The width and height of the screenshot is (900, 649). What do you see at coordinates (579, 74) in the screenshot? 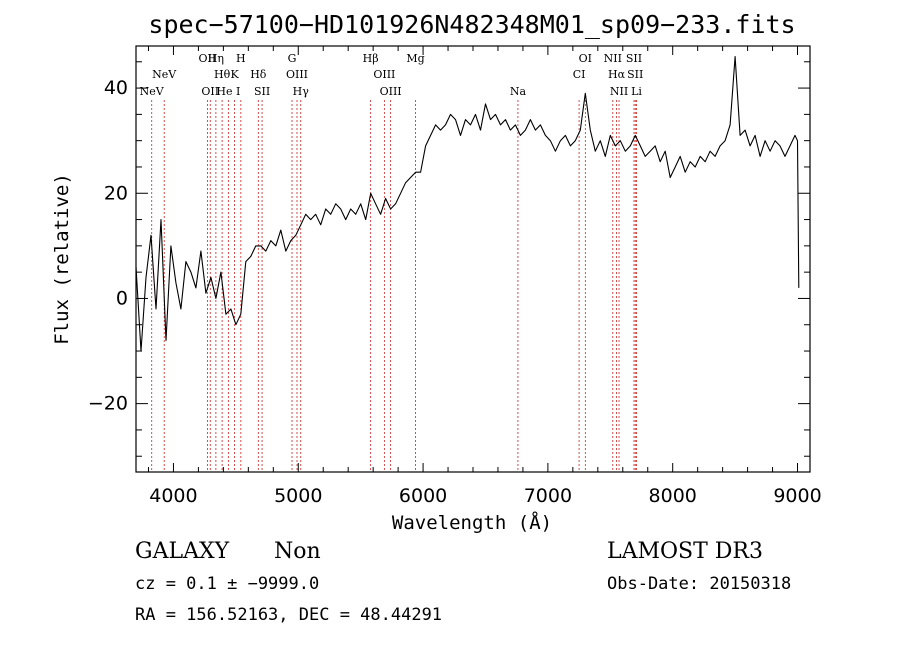
I see `spectral-line-label: CI` at bounding box center [579, 74].